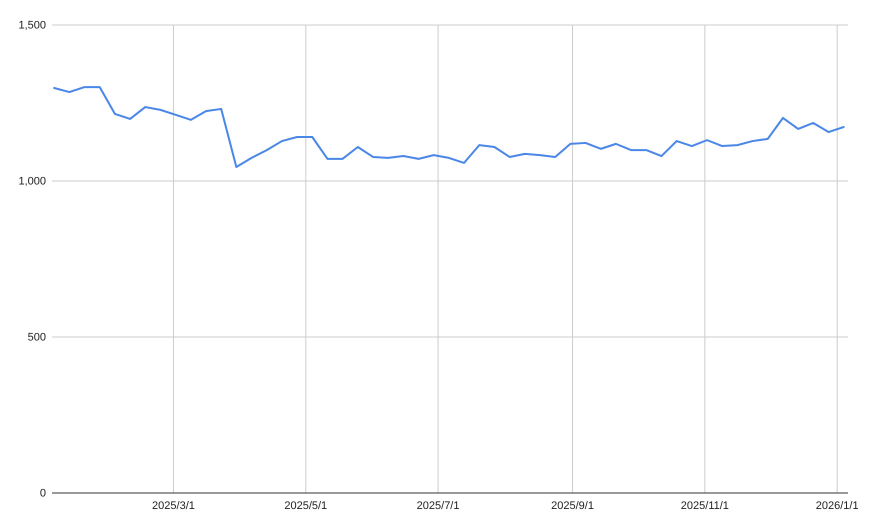  I want to click on x-tick-label: 2025/9/1, so click(572, 506).